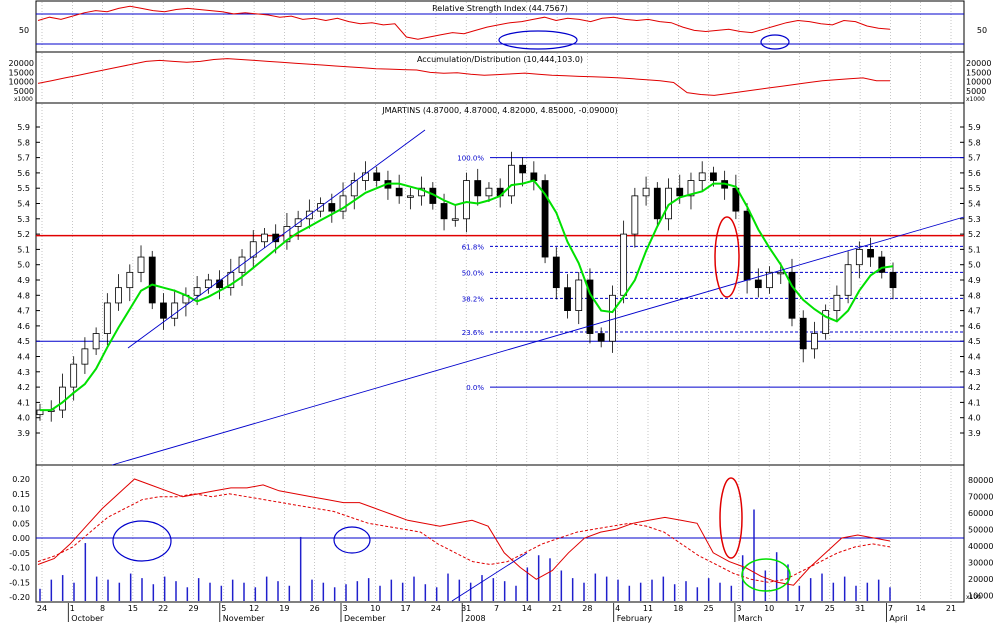 The image size is (1000, 628). Describe the element at coordinates (898, 618) in the screenshot. I see `month-label: April` at that location.